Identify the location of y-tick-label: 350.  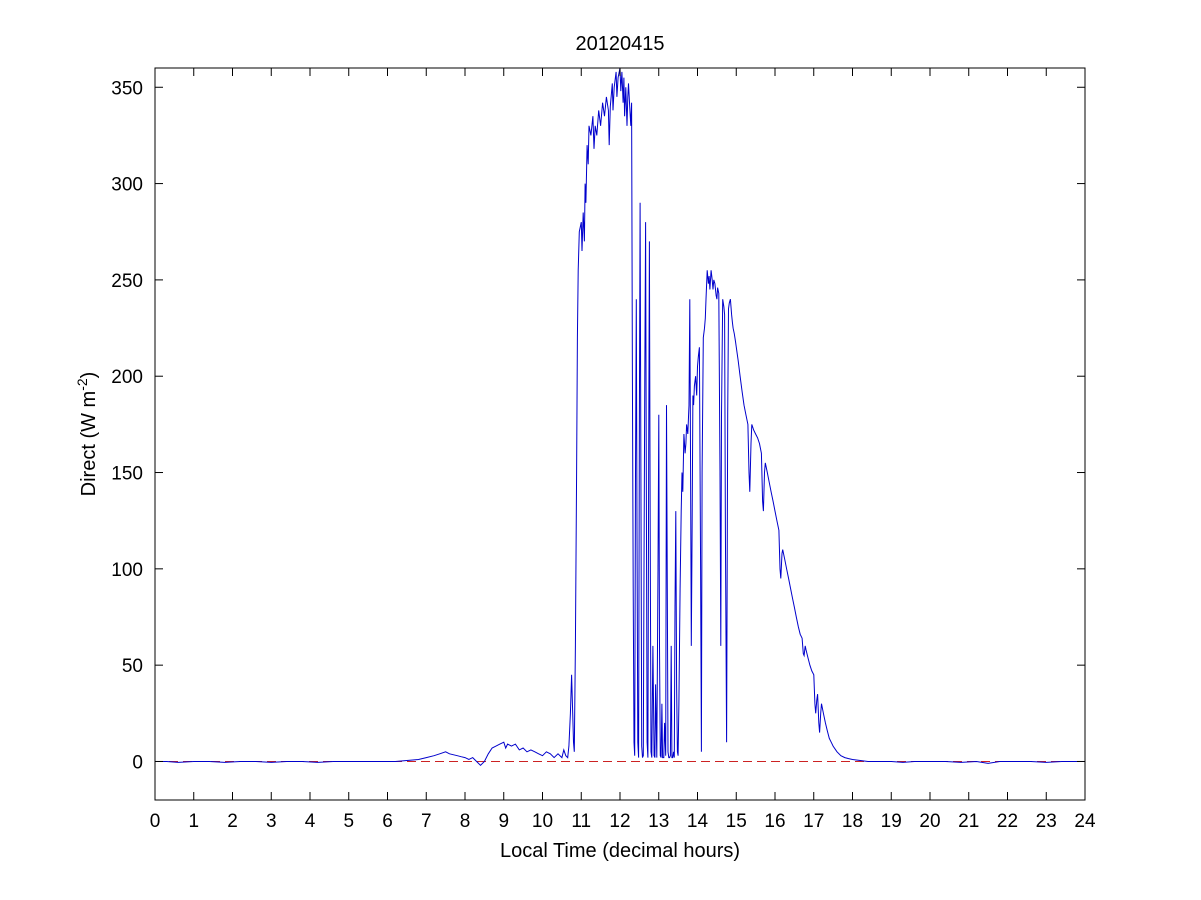
(127, 88).